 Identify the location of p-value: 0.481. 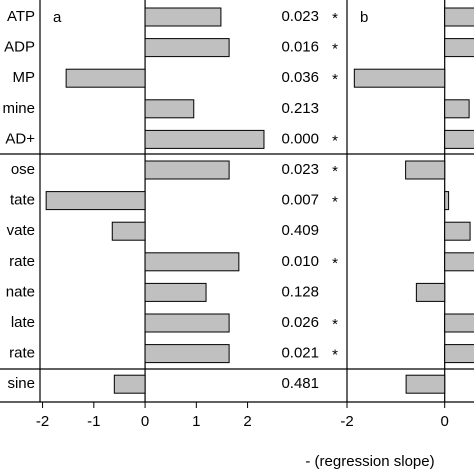
(300, 383).